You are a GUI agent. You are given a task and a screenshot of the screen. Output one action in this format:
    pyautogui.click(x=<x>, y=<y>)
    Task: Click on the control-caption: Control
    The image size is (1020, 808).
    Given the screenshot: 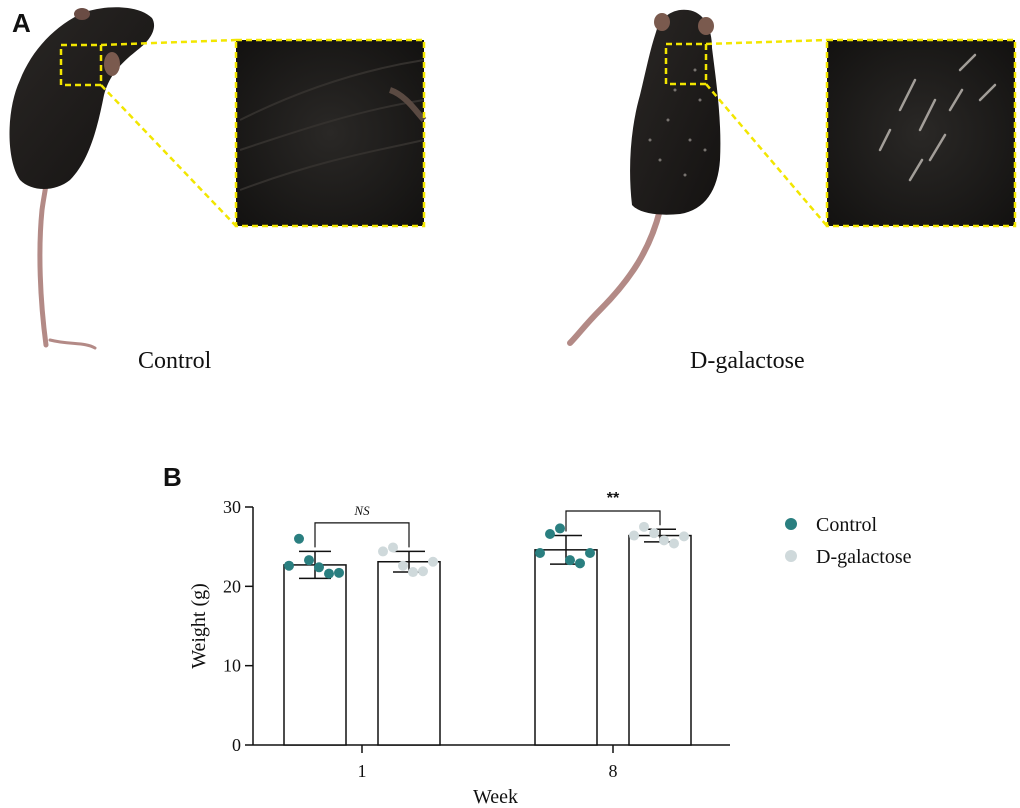 What is the action you would take?
    pyautogui.click(x=175, y=361)
    